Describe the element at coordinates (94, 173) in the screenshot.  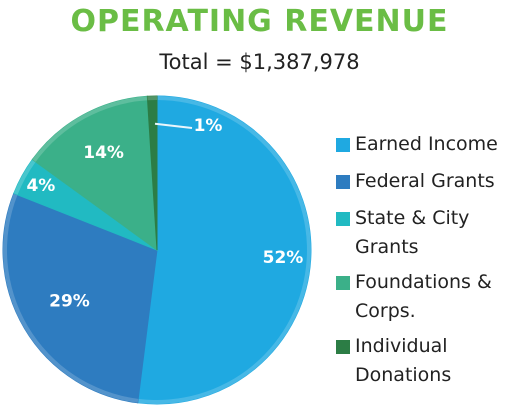
I see `pie-slice-foundations-corps` at that location.